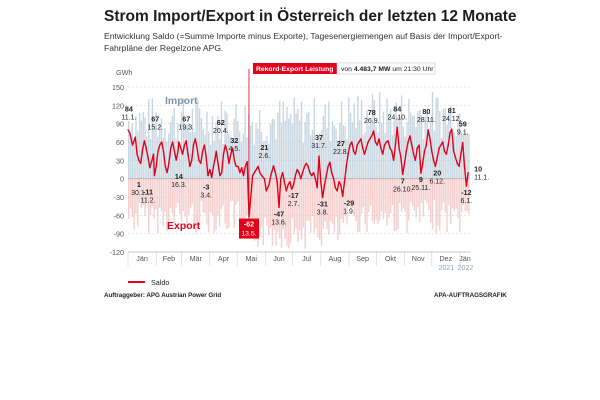 This screenshot has width=600, height=400. Describe the element at coordinates (248, 228) in the screenshot. I see `record-badge` at that location.